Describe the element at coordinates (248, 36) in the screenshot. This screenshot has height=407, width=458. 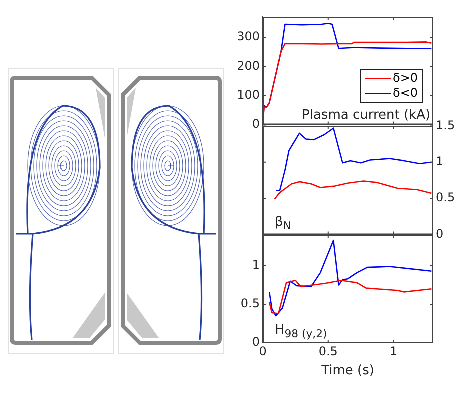
I see `y-tick-label: 300` at that location.